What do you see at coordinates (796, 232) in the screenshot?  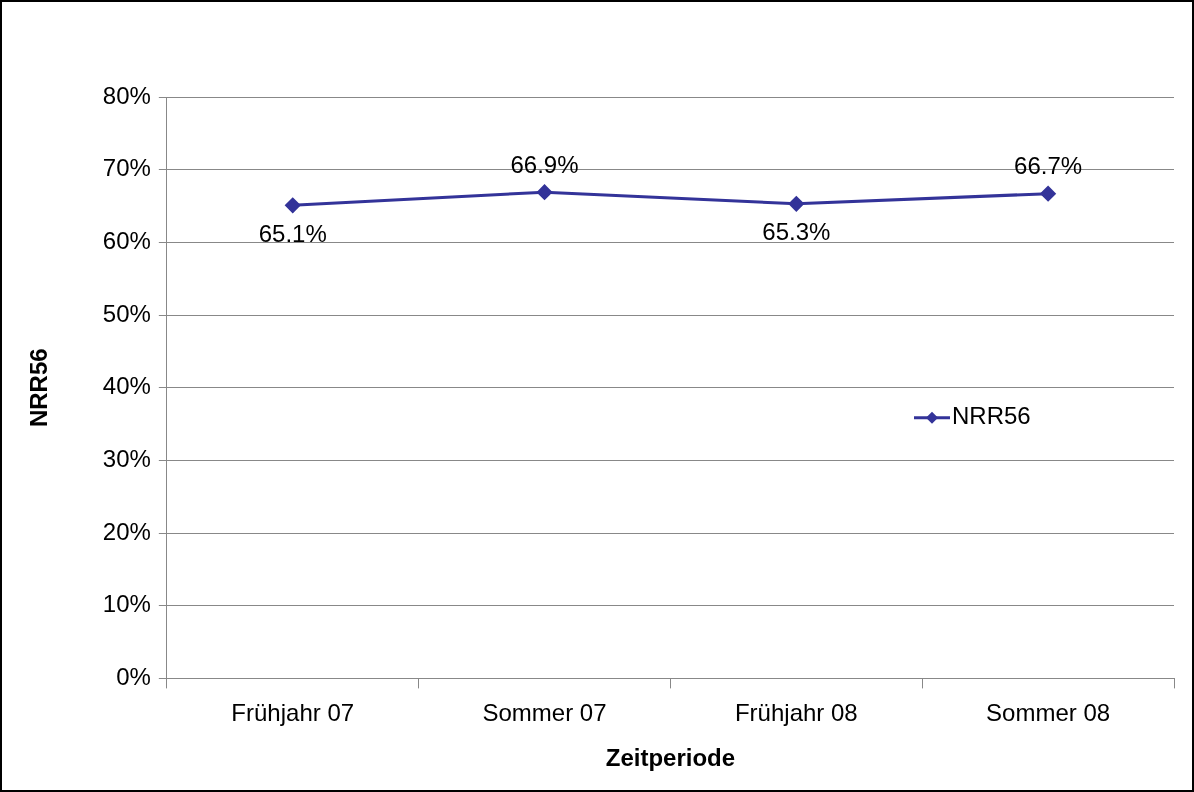 I see `data-label: 65.3%` at bounding box center [796, 232].